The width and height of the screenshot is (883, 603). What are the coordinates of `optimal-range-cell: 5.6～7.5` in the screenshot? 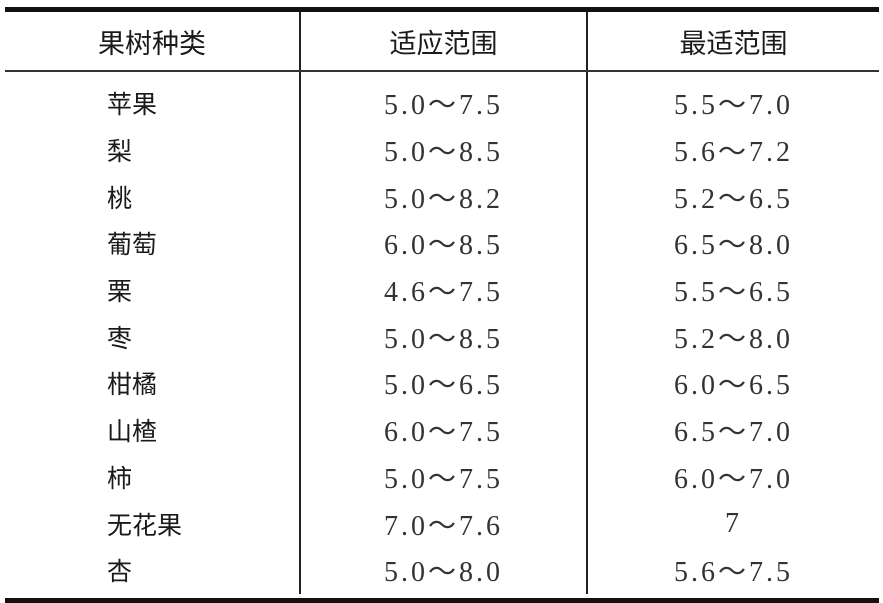 It's located at (732, 570).